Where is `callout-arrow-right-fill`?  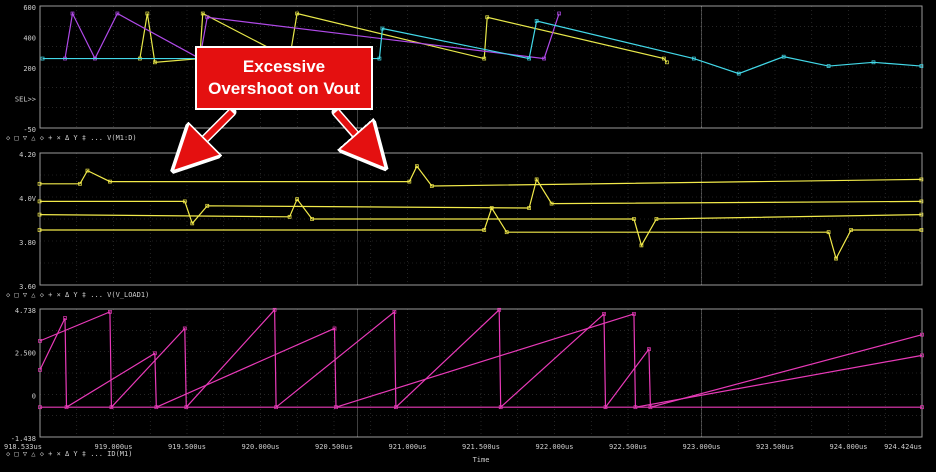
callout-arrow-right-fill is located at coordinates (356, 135).